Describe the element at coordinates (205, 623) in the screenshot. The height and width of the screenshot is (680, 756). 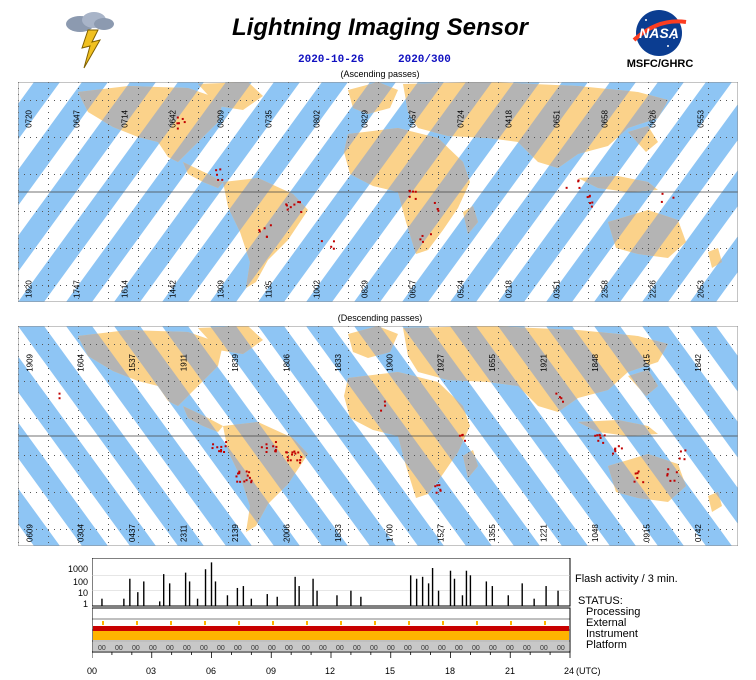
I see `processing-marker` at that location.